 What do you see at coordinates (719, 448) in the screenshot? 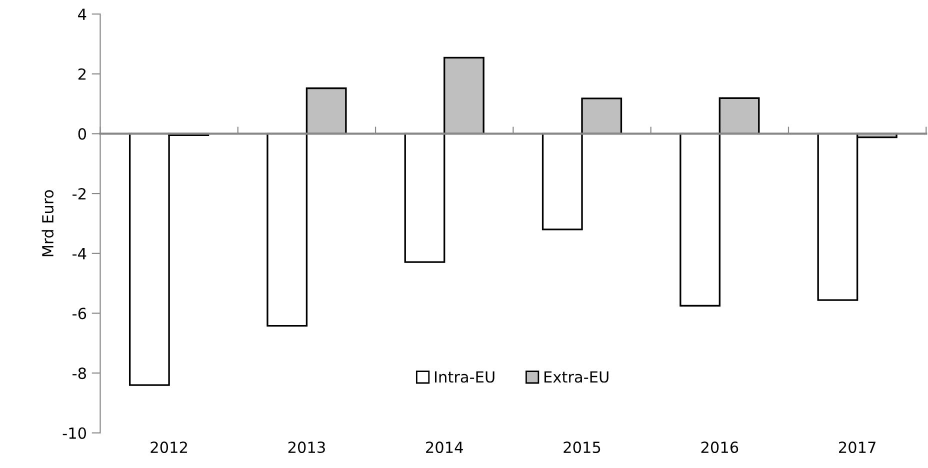
I see `x-tick-label: 2016` at bounding box center [719, 448].